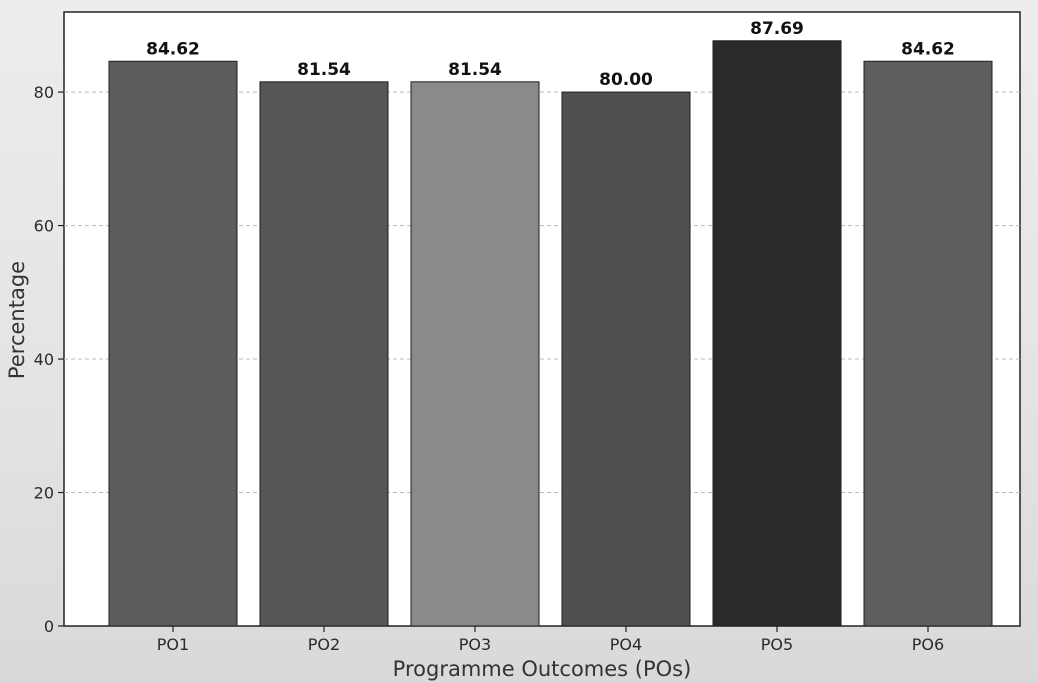  I want to click on bar-po4, so click(626, 359).